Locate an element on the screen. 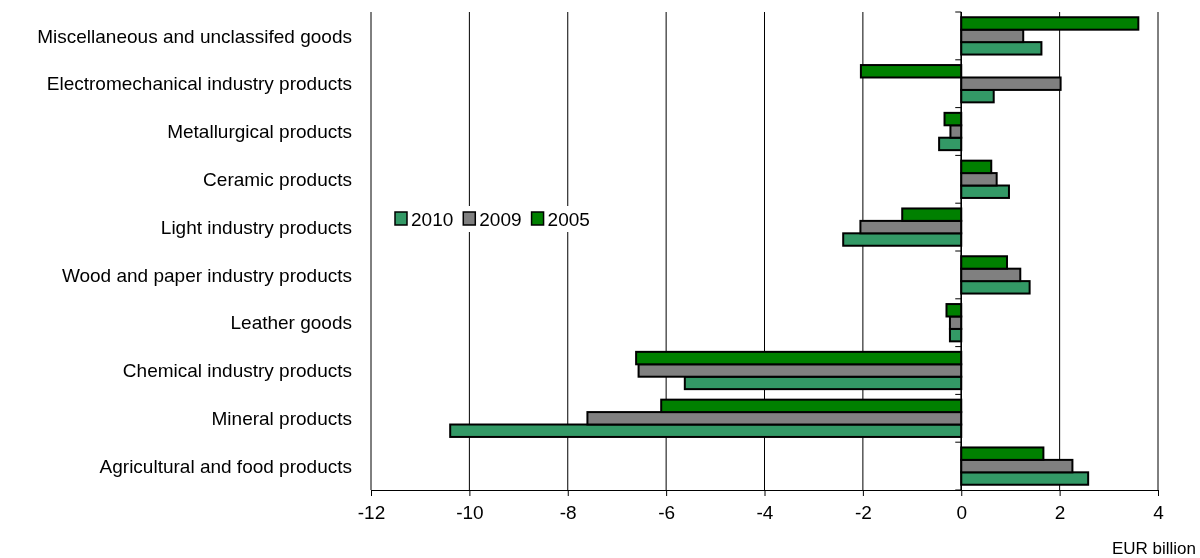 The image size is (1200, 558). x-tick-label: -10 is located at coordinates (470, 513).